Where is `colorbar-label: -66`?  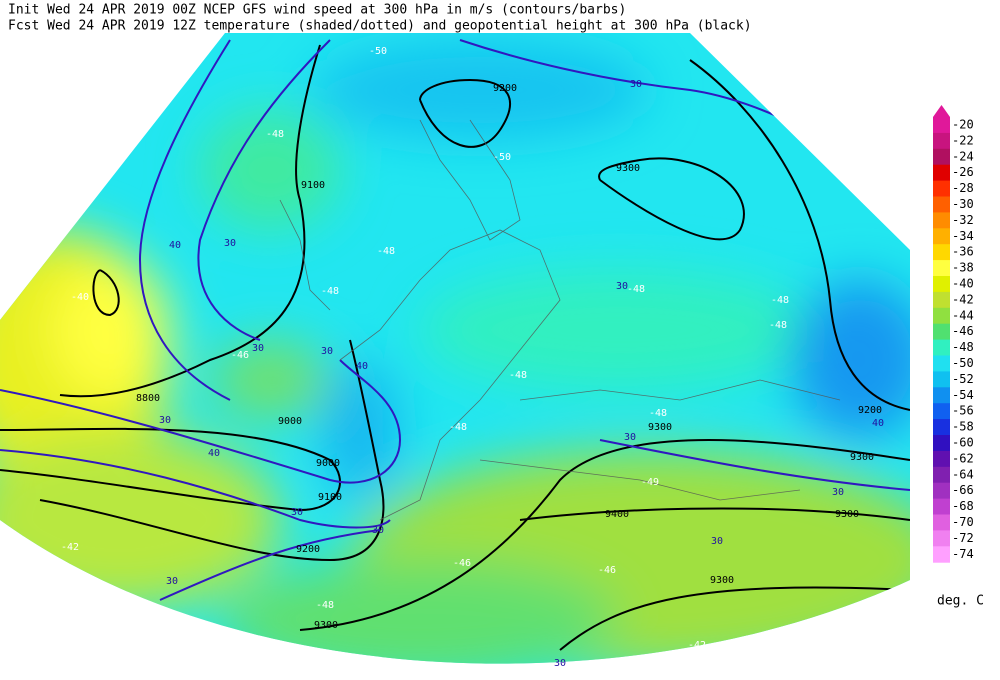 colorbar-label: -66 is located at coordinates (963, 490).